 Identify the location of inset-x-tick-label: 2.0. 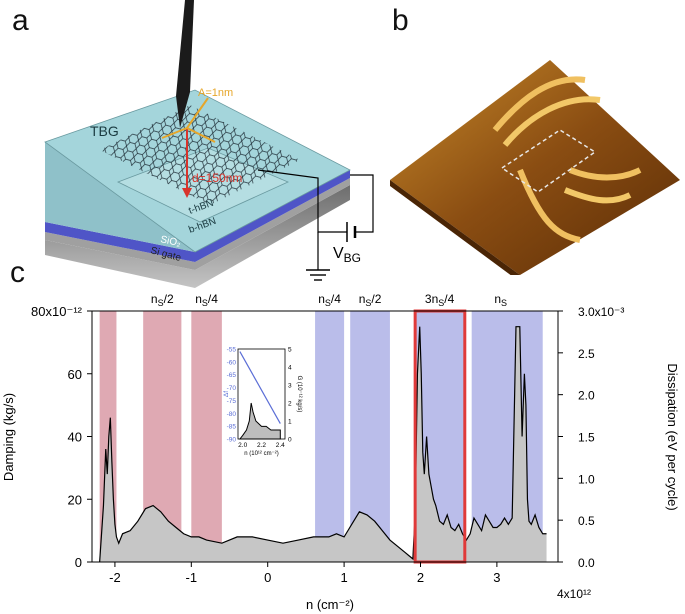
(242, 445).